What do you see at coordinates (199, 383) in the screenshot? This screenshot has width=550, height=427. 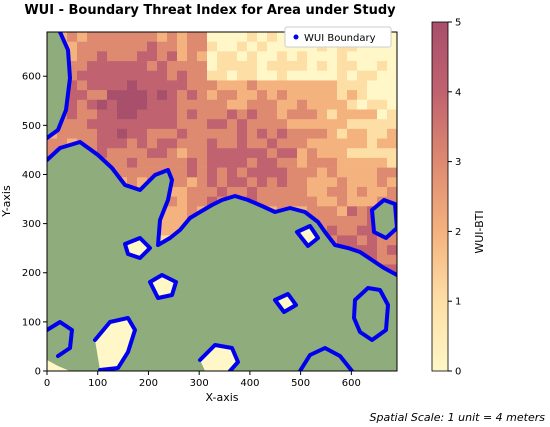 I see `x-tick-label: 300` at bounding box center [199, 383].